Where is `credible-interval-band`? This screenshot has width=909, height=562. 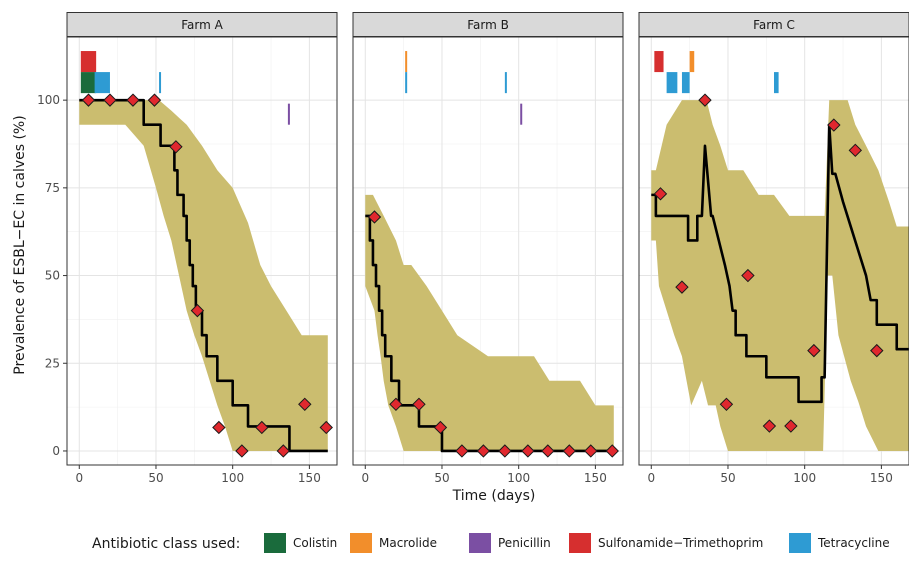 credible-interval-band is located at coordinates (489, 322).